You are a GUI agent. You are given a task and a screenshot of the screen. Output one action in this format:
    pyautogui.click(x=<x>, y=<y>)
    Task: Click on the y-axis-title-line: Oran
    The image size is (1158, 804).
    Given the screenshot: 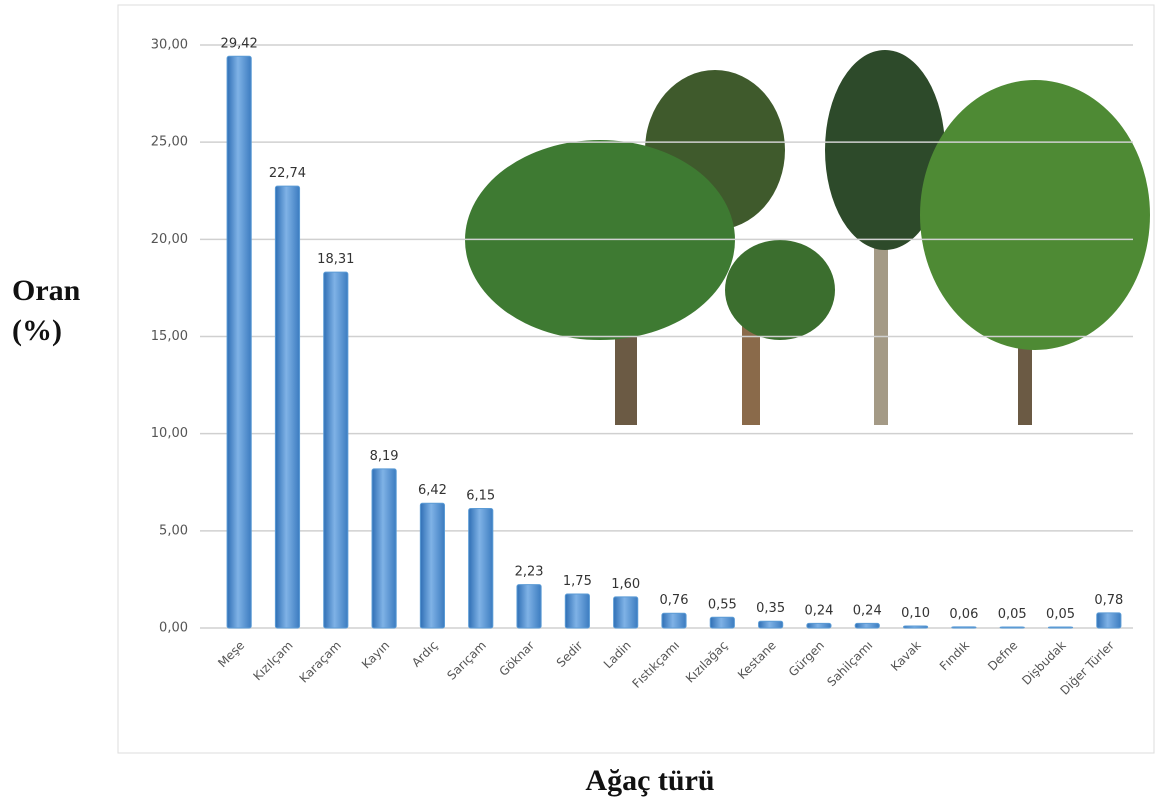 What is the action you would take?
    pyautogui.click(x=46, y=290)
    